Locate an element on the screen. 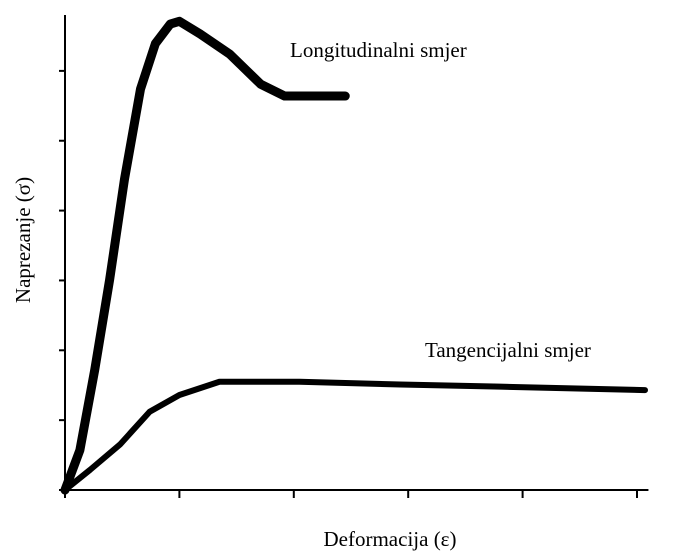  series-label: Tangencijalni smjer is located at coordinates (508, 350).